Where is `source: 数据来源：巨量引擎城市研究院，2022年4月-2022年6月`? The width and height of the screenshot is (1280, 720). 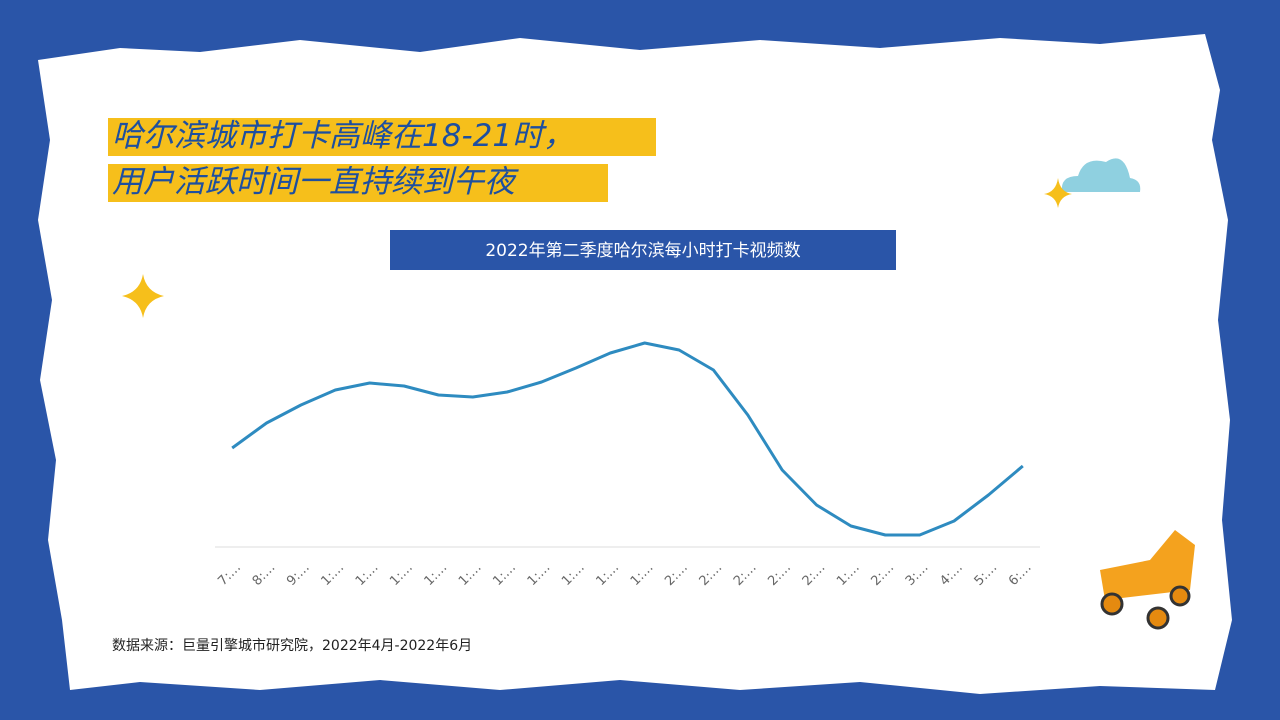
source: 数据来源：巨量引擎城市研究院，2022年4月-2022年6月 is located at coordinates (292, 645).